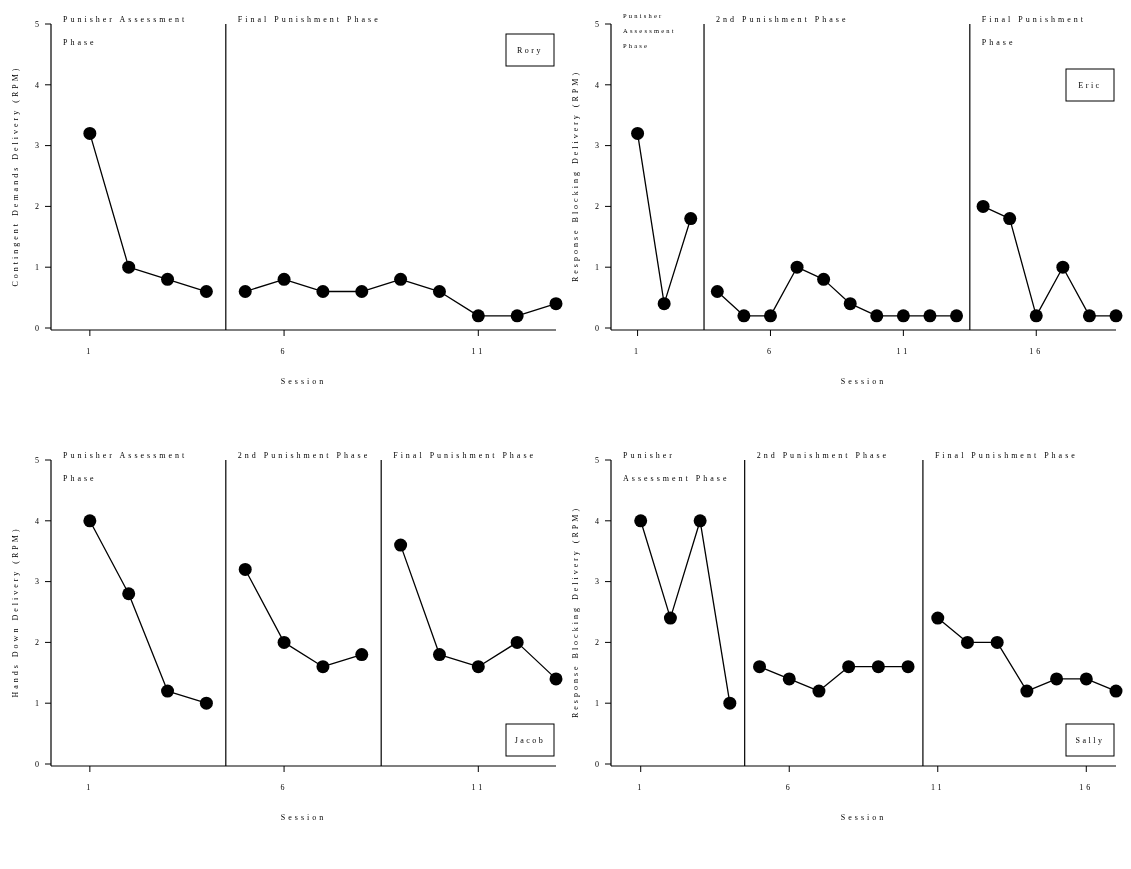 This screenshot has height=869, width=1131. I want to click on y-axis-title: Contingent Demands Delivery (RPM), so click(15, 176).